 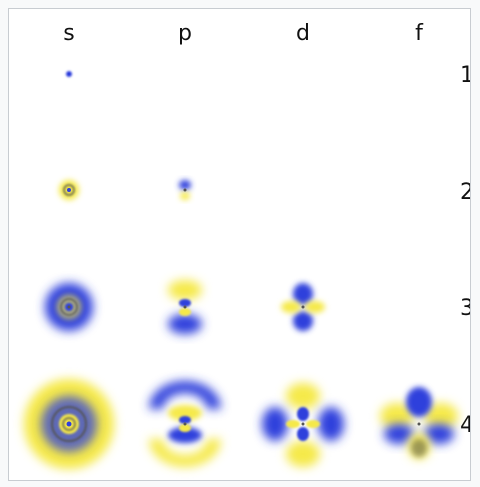 I want to click on row-label-2: 2, so click(x=465, y=192).